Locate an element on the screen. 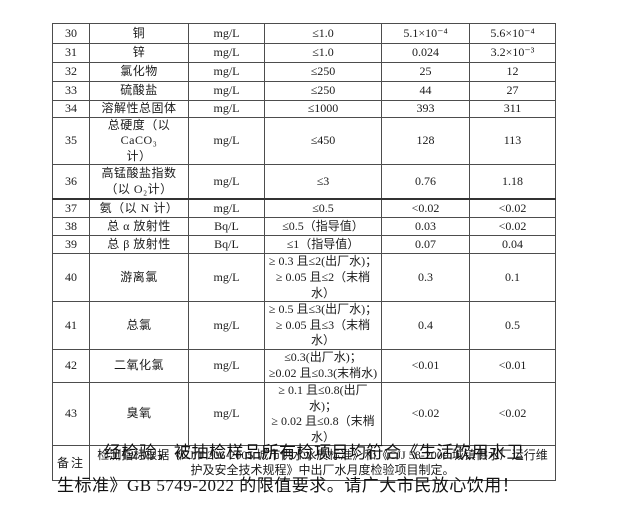 The width and height of the screenshot is (628, 518). tap-water-value: 311 is located at coordinates (512, 109).